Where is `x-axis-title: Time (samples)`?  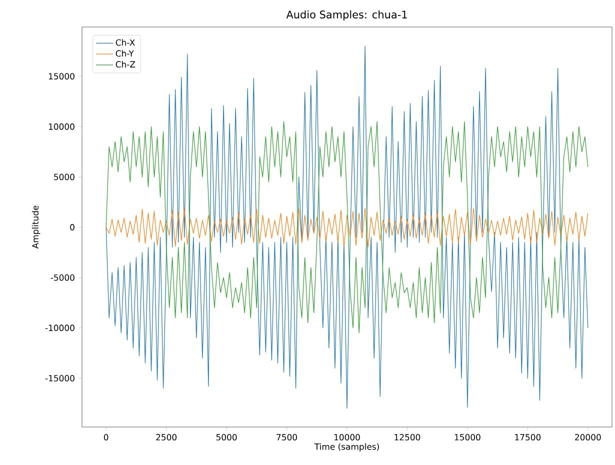 x-axis-title: Time (samples) is located at coordinates (346, 447).